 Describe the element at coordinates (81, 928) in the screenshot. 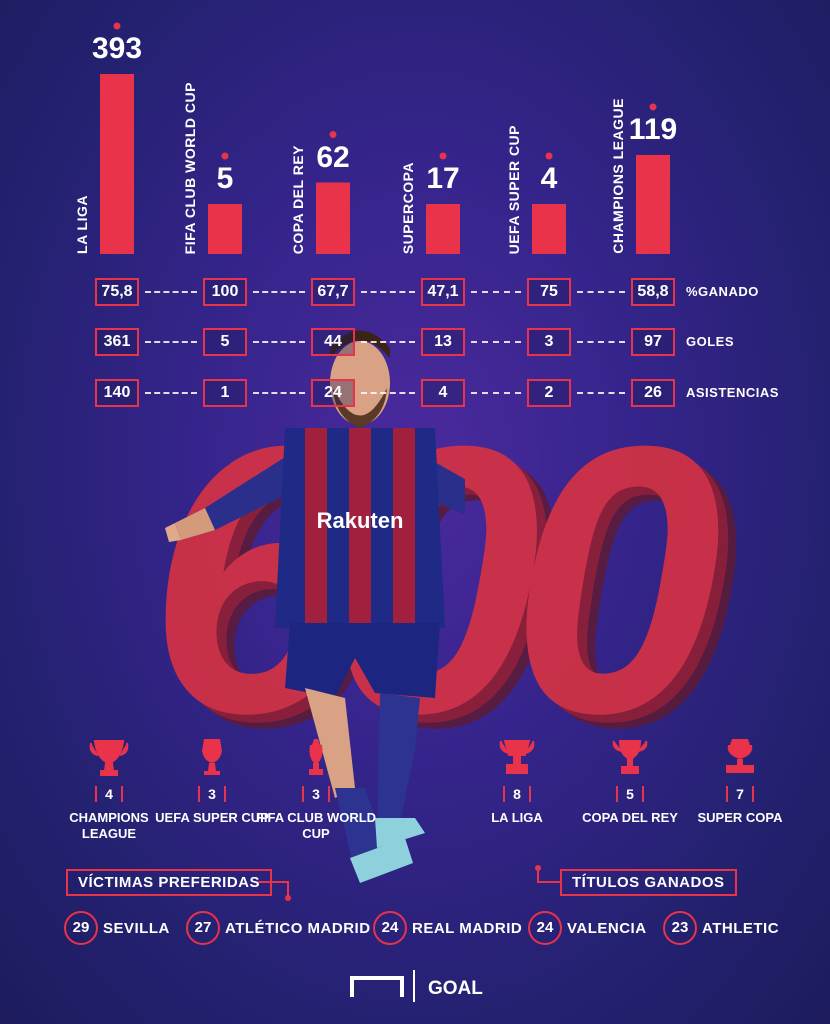

I see `victim-goals: 29` at that location.